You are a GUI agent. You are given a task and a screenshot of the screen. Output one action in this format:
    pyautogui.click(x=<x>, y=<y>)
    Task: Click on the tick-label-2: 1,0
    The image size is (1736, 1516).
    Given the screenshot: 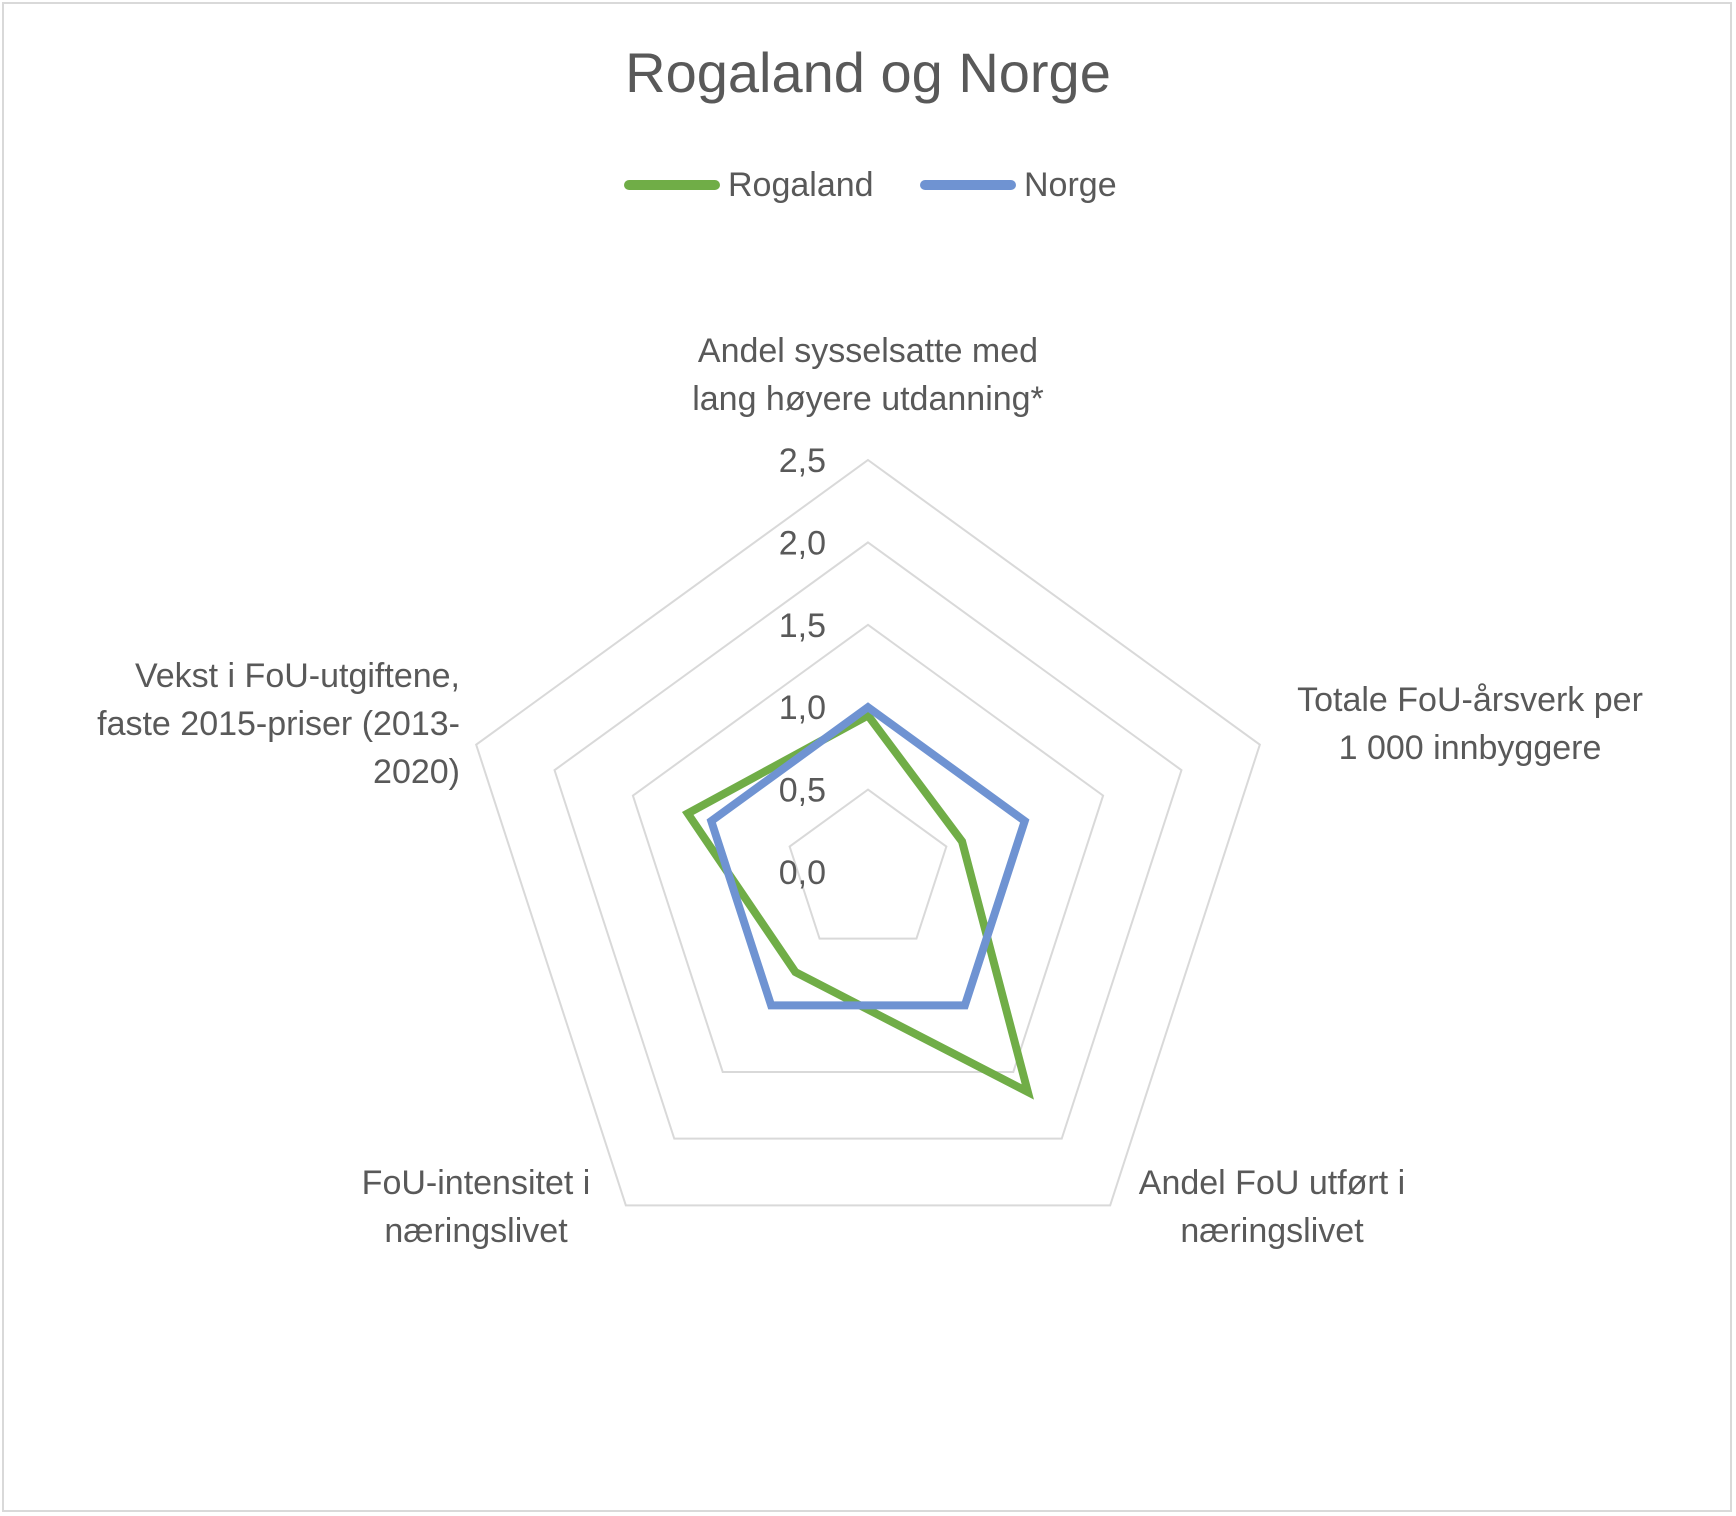 What is the action you would take?
    pyautogui.click(x=802, y=708)
    